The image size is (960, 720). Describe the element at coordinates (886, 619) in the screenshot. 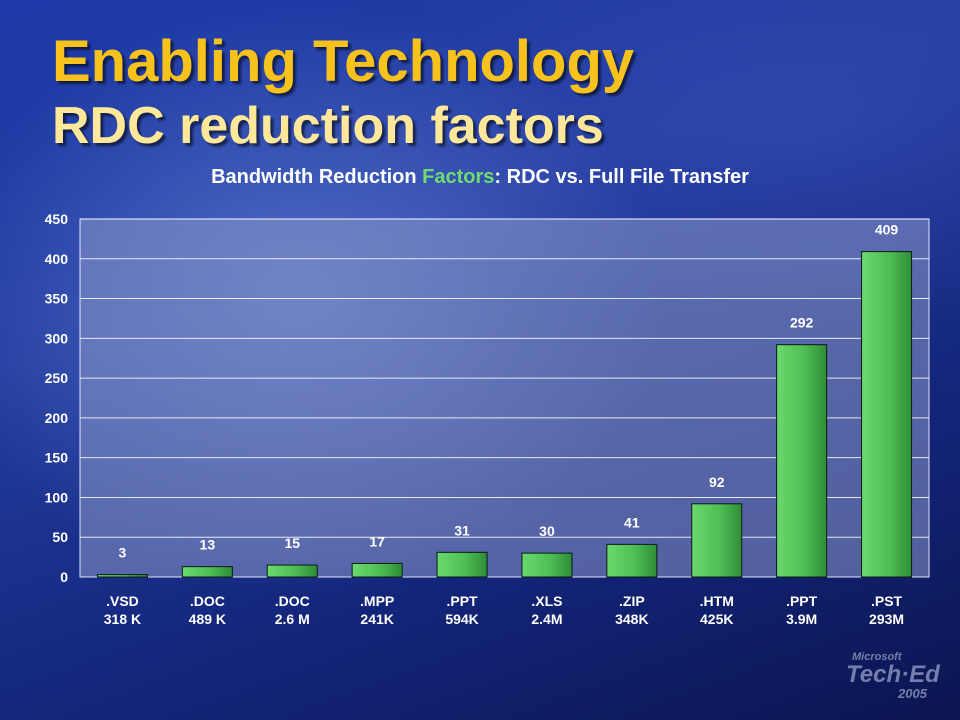

I see `x-tick-label-size: 293M` at that location.